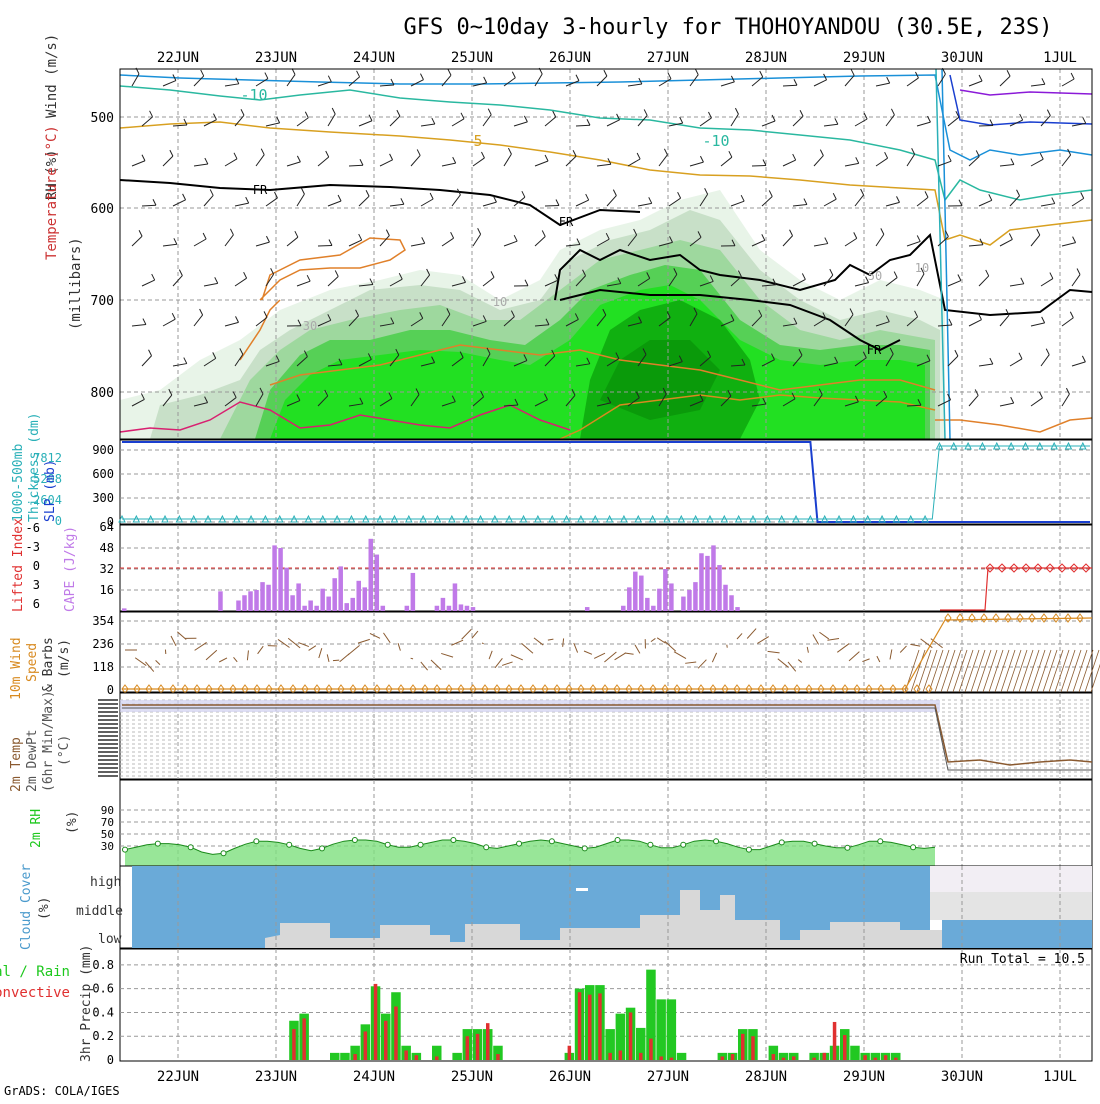 The height and width of the screenshot is (1104, 1100). Describe the element at coordinates (36, 585) in the screenshot. I see `li-tick-label: 3` at that location.